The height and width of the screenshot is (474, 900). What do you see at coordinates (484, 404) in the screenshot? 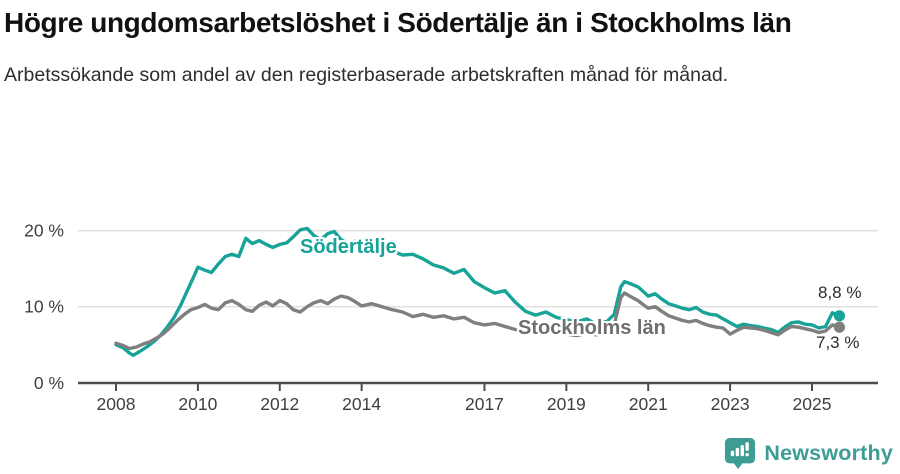
I see `x-tick-label-2017: 2017` at bounding box center [484, 404].